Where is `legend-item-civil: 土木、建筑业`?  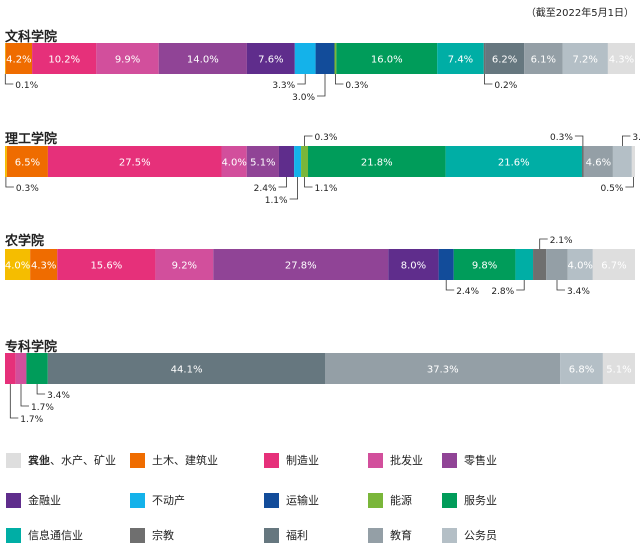
legend-item-civil: 土木、建筑业 is located at coordinates (174, 460).